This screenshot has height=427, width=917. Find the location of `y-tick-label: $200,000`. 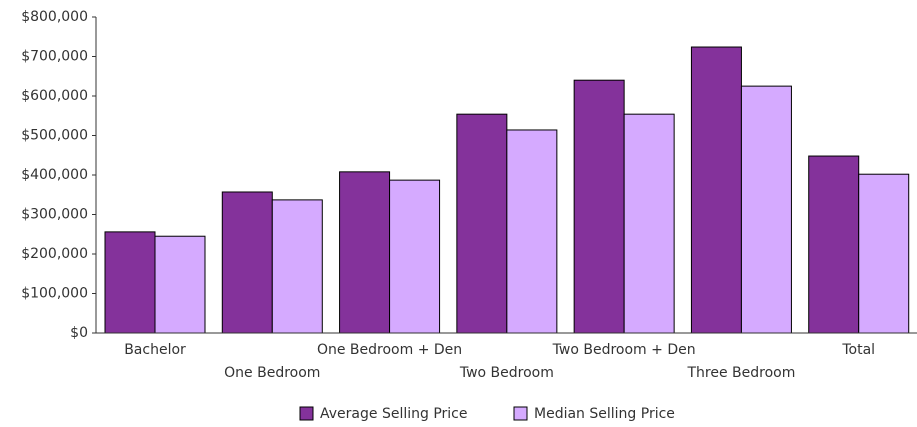

y-tick-label: $200,000 is located at coordinates (54, 254).